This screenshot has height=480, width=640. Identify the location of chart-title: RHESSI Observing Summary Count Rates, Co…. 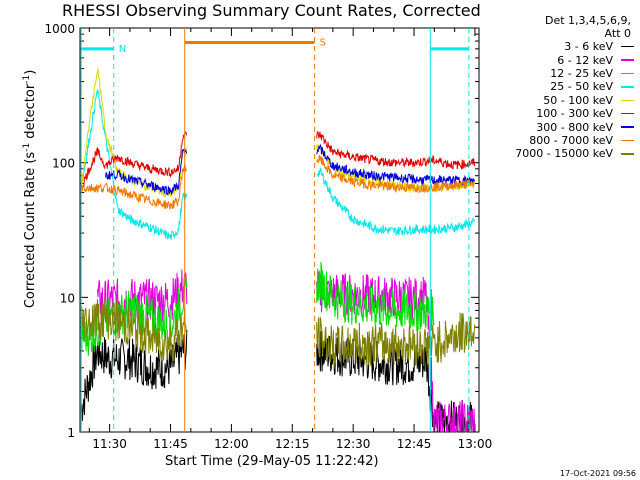
(271, 10).